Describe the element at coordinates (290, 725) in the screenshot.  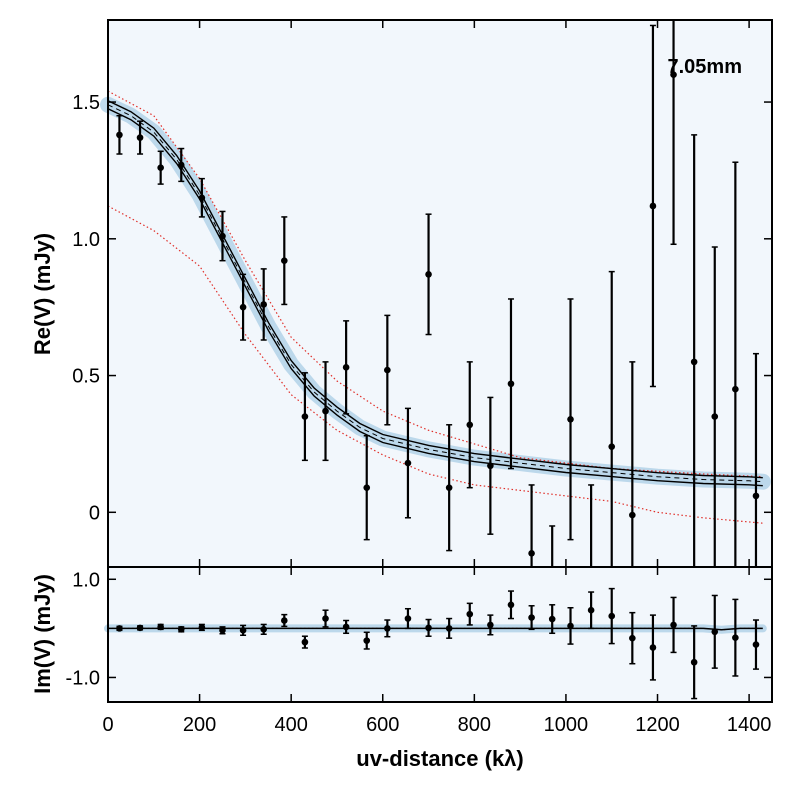
I see `bottom-x-tick-label: 400` at that location.